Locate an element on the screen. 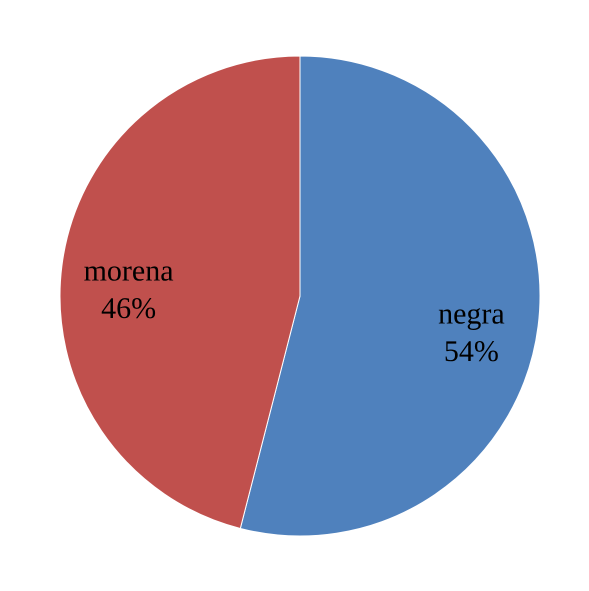  slice-label: morena is located at coordinates (129, 271).